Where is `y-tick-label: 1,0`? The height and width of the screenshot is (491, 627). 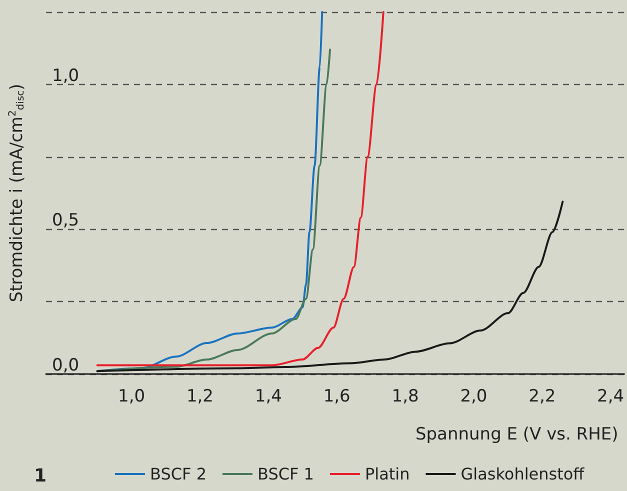 y-tick-label: 1,0 is located at coordinates (66, 76).